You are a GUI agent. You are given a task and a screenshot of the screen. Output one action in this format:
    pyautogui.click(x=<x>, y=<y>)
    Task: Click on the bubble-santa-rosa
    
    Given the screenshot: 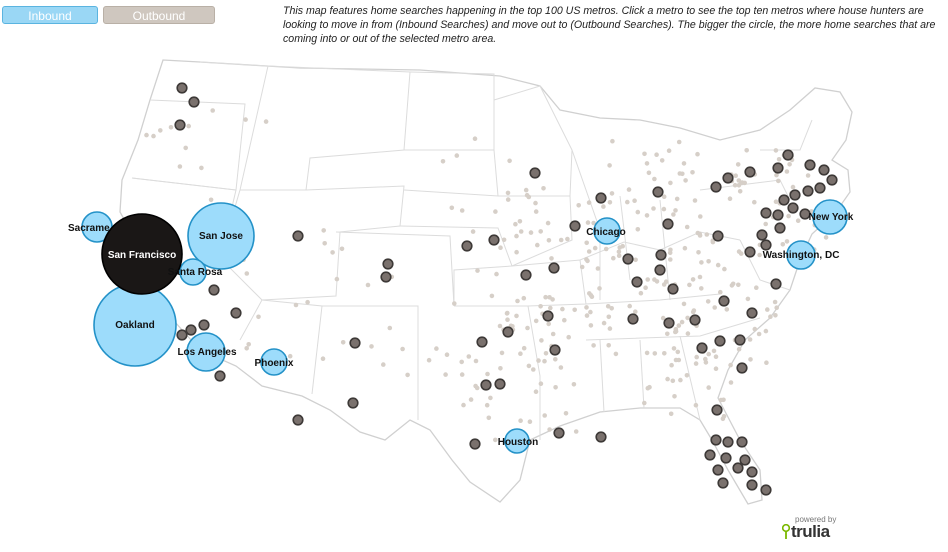 What is the action you would take?
    pyautogui.click(x=193, y=272)
    